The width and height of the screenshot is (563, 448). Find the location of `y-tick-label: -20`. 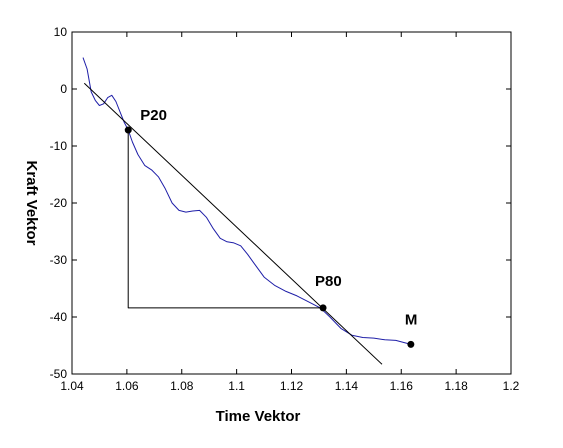

y-tick-label: -20 is located at coordinates (59, 203).